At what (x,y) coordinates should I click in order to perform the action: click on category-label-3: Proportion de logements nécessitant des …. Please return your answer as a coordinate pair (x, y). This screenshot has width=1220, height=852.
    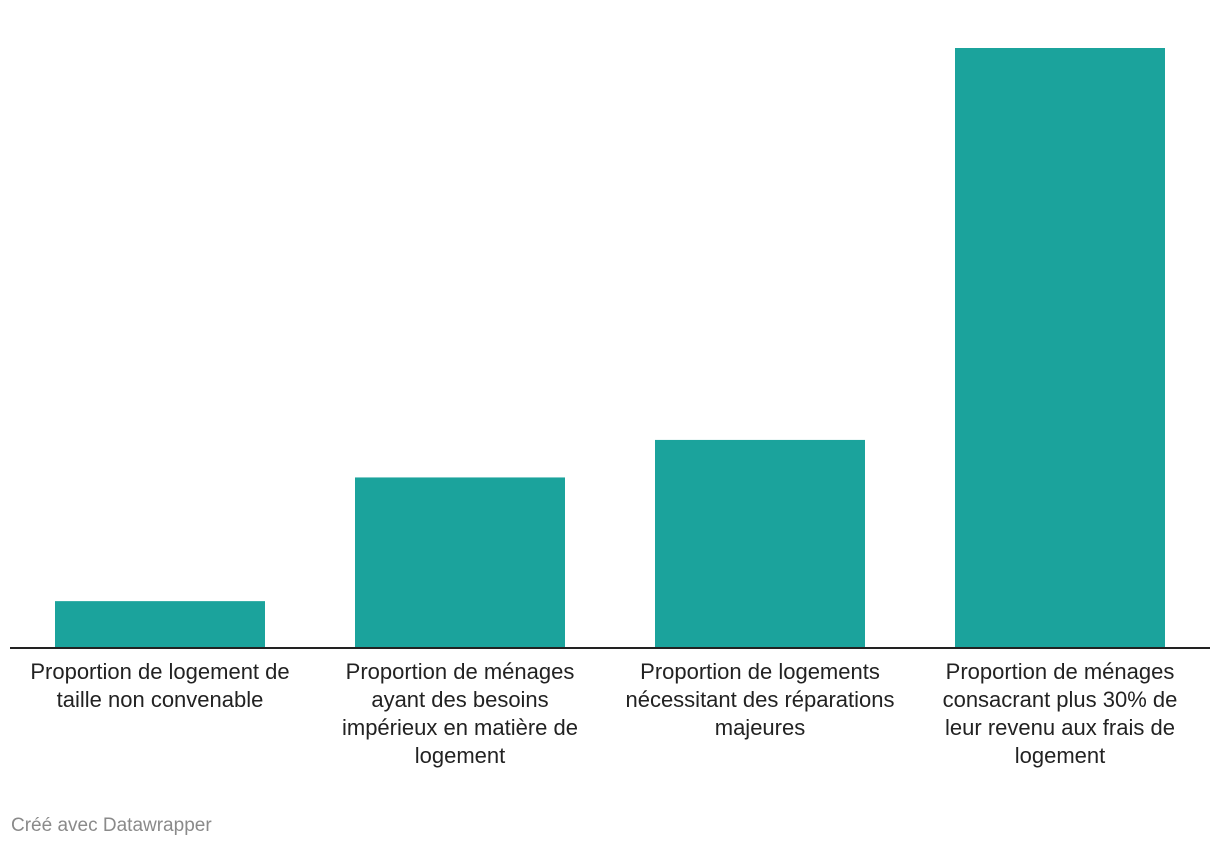
    Looking at the image, I should click on (760, 699).